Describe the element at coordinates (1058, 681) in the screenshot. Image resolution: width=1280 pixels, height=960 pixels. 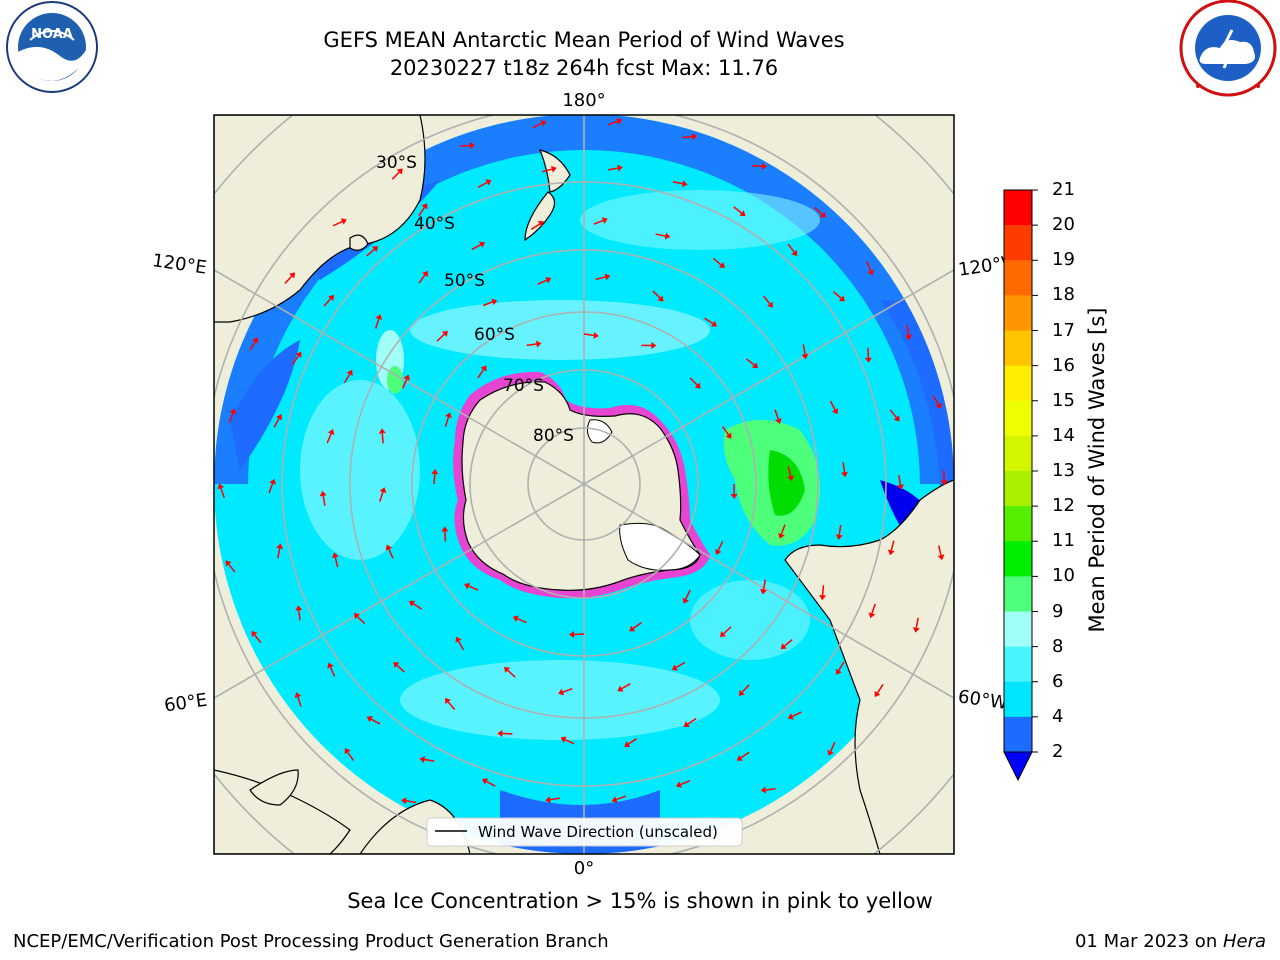
I see `colorbar-tick-label: 6` at that location.